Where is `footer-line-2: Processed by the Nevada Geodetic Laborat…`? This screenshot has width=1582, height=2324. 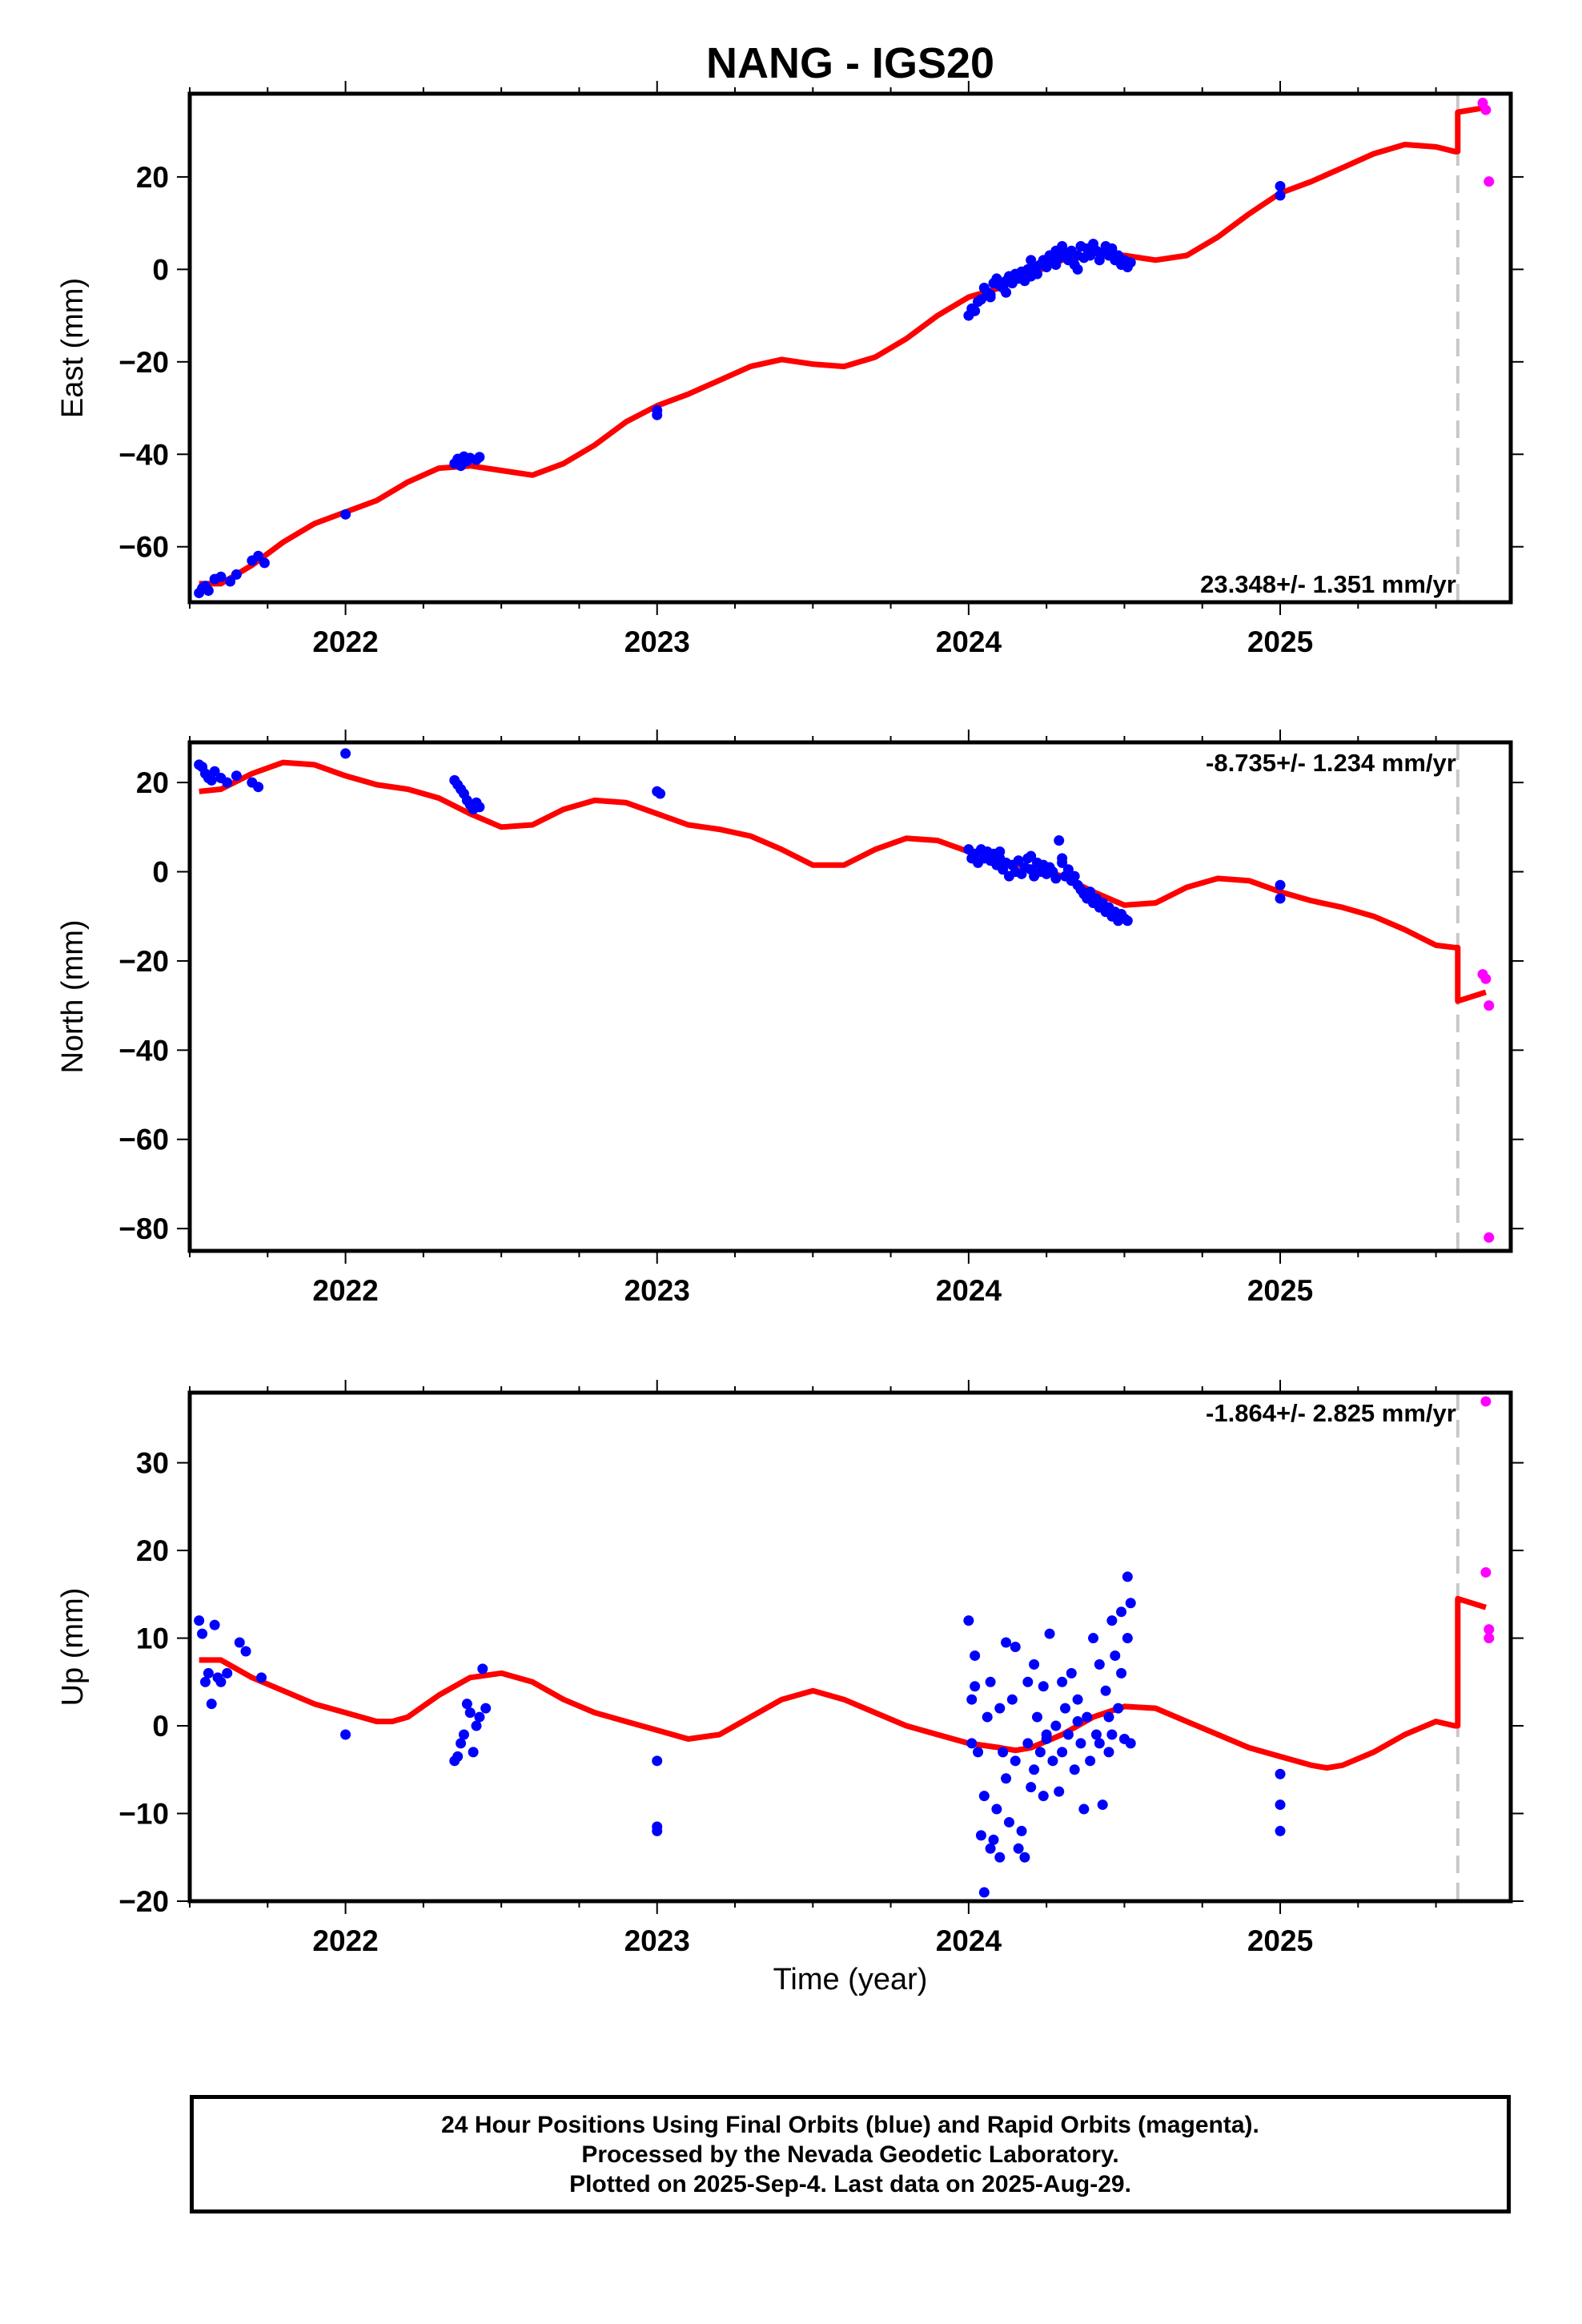 footer-line-2: Processed by the Nevada Geodetic Laborat… is located at coordinates (850, 2154).